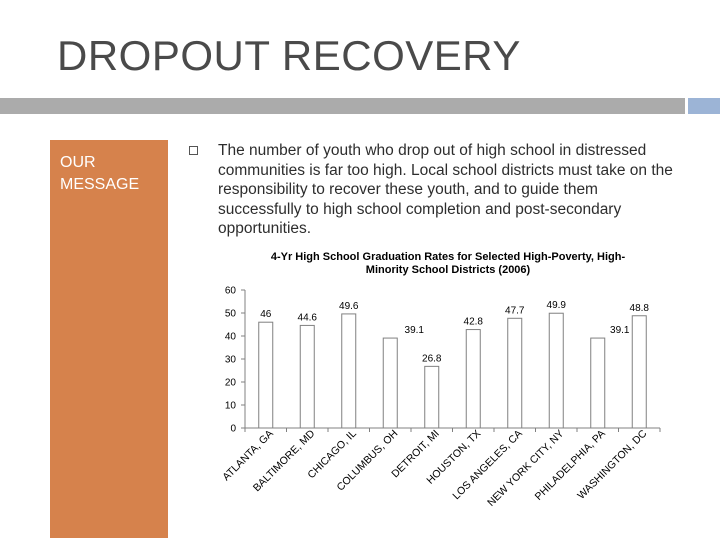 The image size is (720, 540). What do you see at coordinates (231, 337) in the screenshot?
I see `y-tick-label: 40` at bounding box center [231, 337].